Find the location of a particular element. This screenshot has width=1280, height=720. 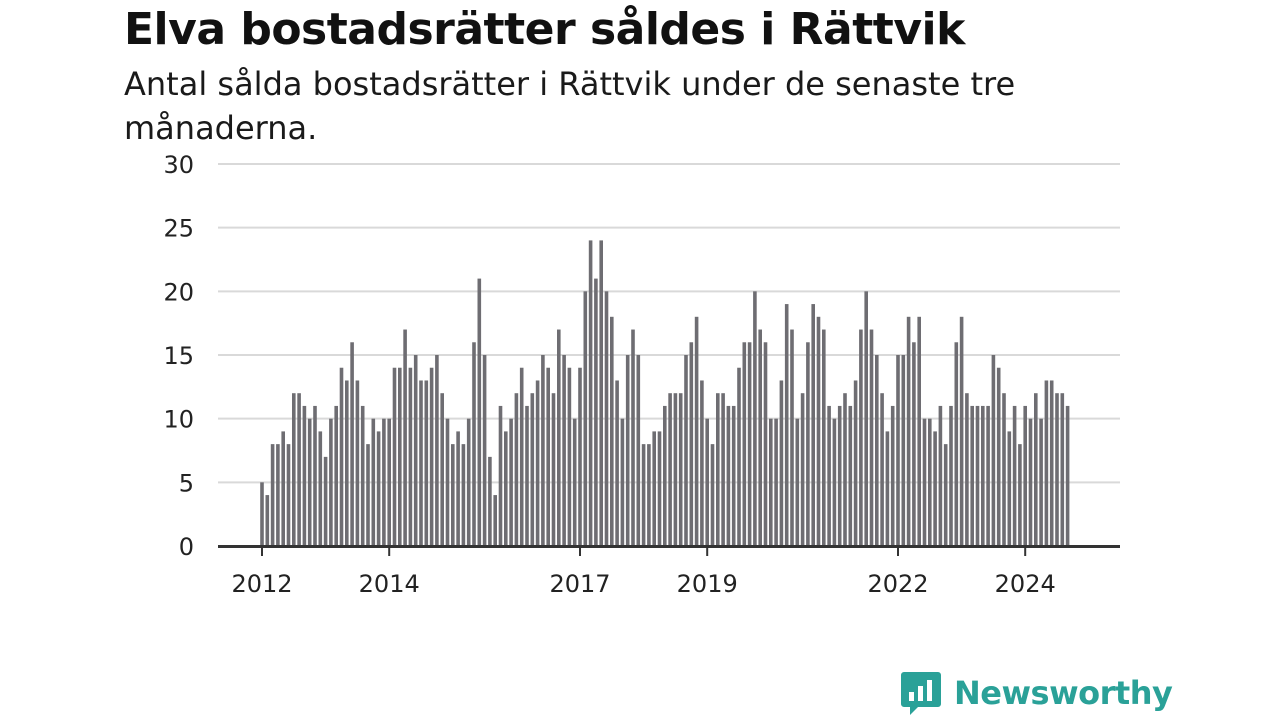

x-tick-label: 2014 is located at coordinates (389, 584).